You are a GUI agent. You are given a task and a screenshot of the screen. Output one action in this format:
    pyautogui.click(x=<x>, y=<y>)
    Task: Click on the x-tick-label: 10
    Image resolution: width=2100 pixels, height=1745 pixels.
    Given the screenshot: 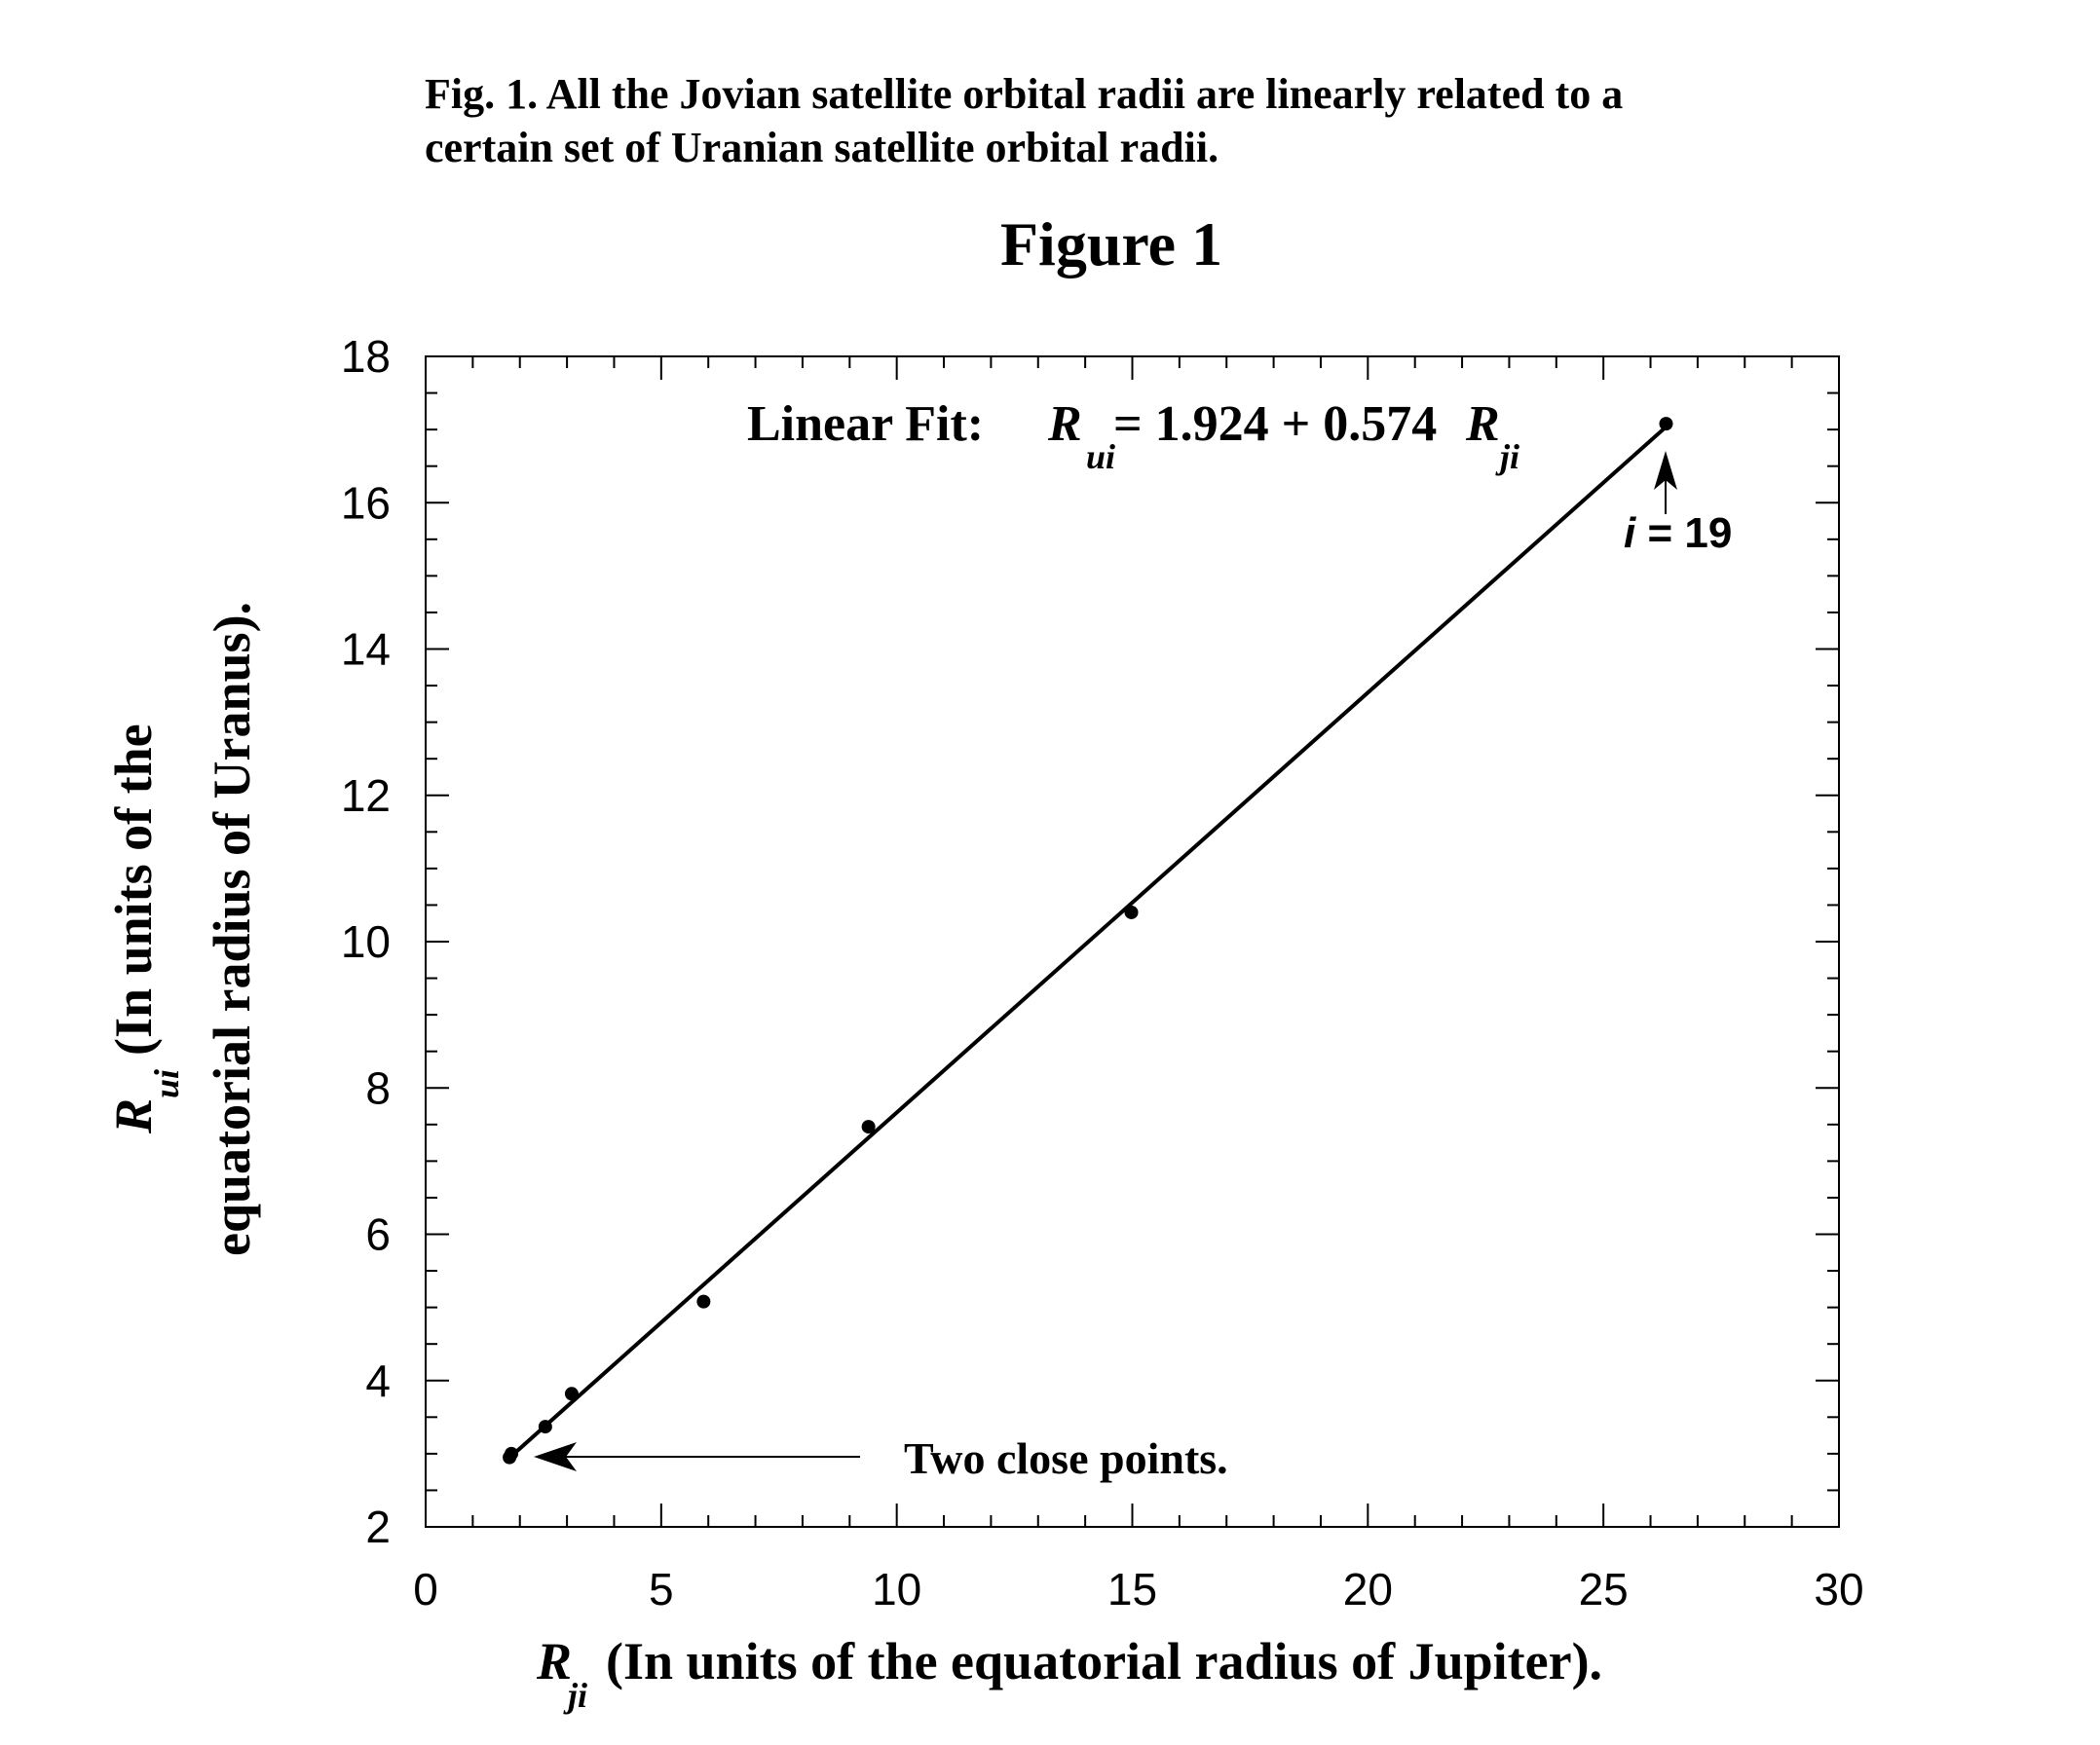 What is the action you would take?
    pyautogui.click(x=896, y=1589)
    